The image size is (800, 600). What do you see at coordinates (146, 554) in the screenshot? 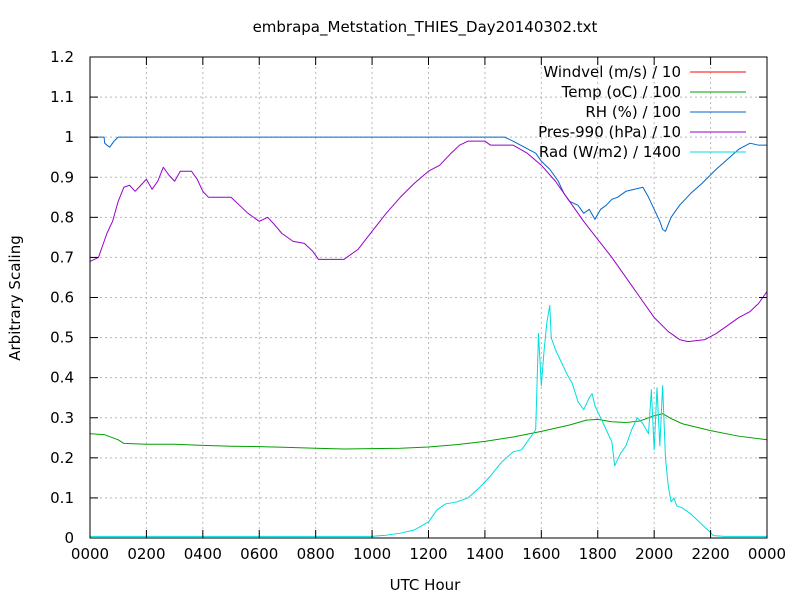
I see `x-tick-label: 0200` at bounding box center [146, 554].